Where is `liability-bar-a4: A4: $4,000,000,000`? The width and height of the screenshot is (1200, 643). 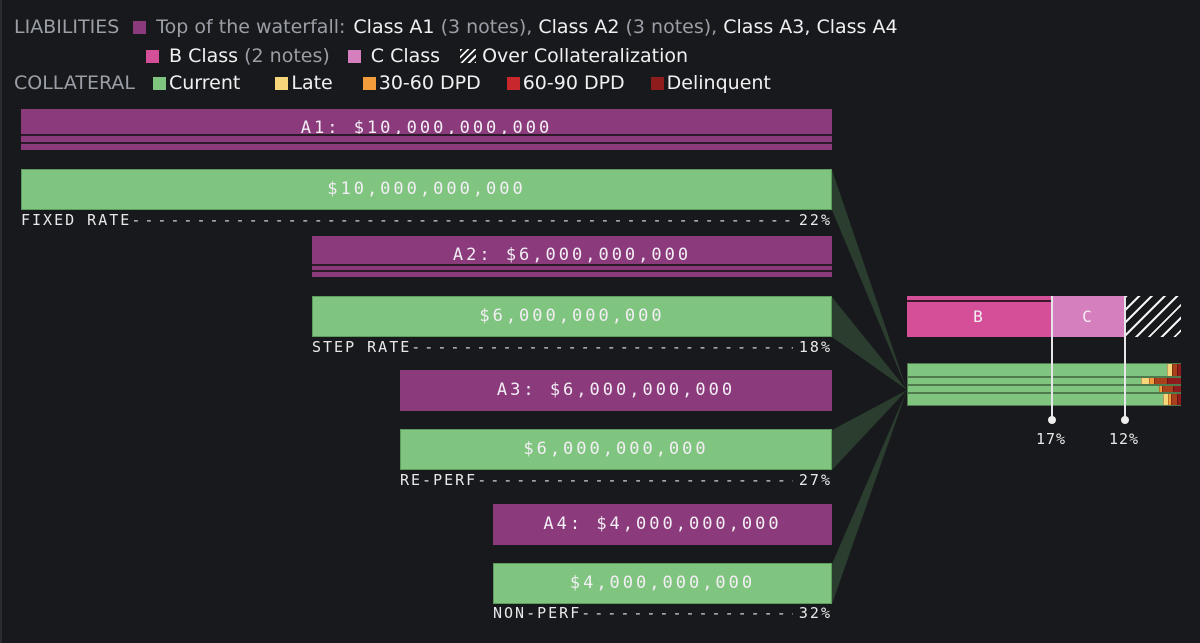
liability-bar-a4: A4: $4,000,000,000 is located at coordinates (662, 524).